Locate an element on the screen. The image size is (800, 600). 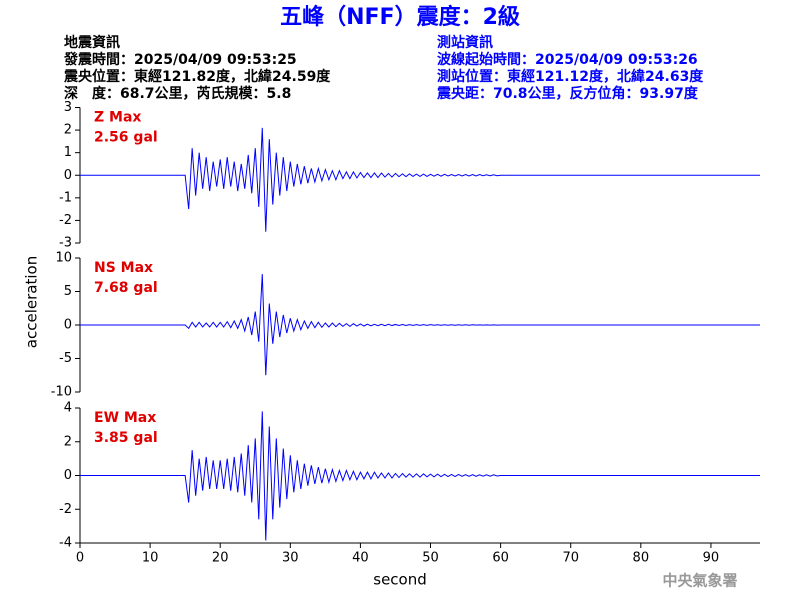
x-tick-label: 70 is located at coordinates (570, 558).